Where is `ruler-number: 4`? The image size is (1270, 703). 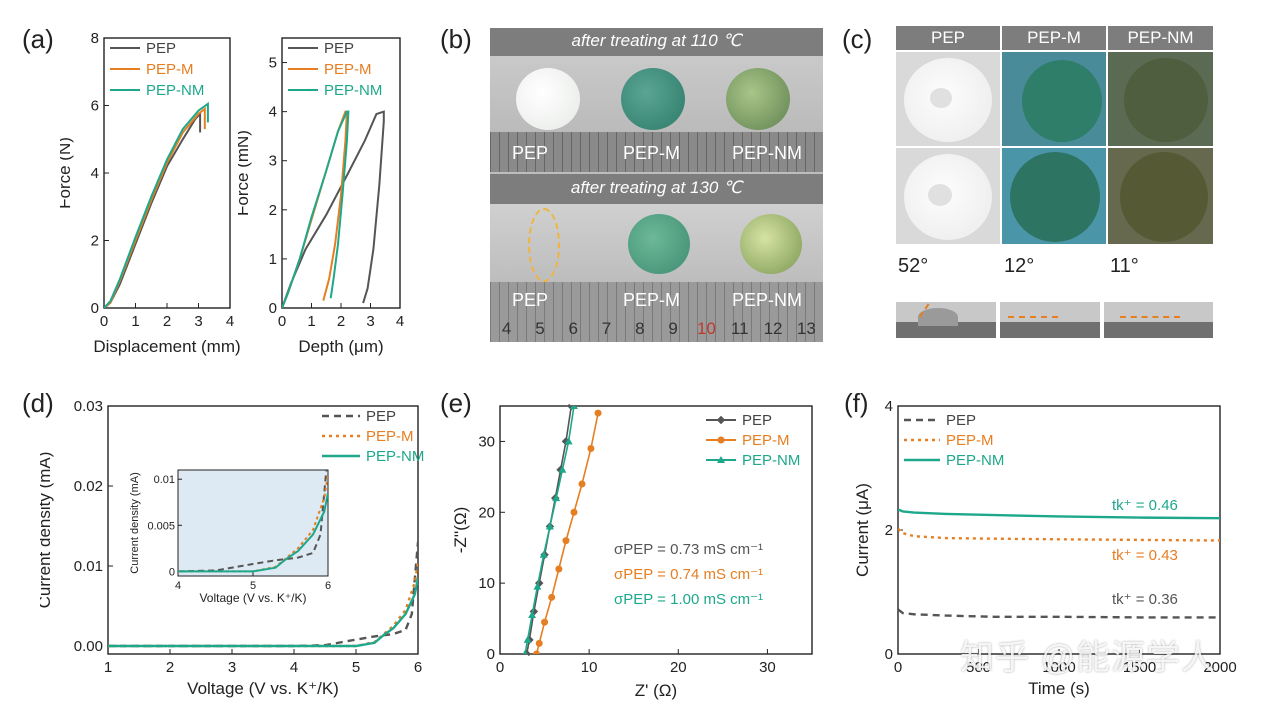
ruler-number: 4 is located at coordinates (506, 328).